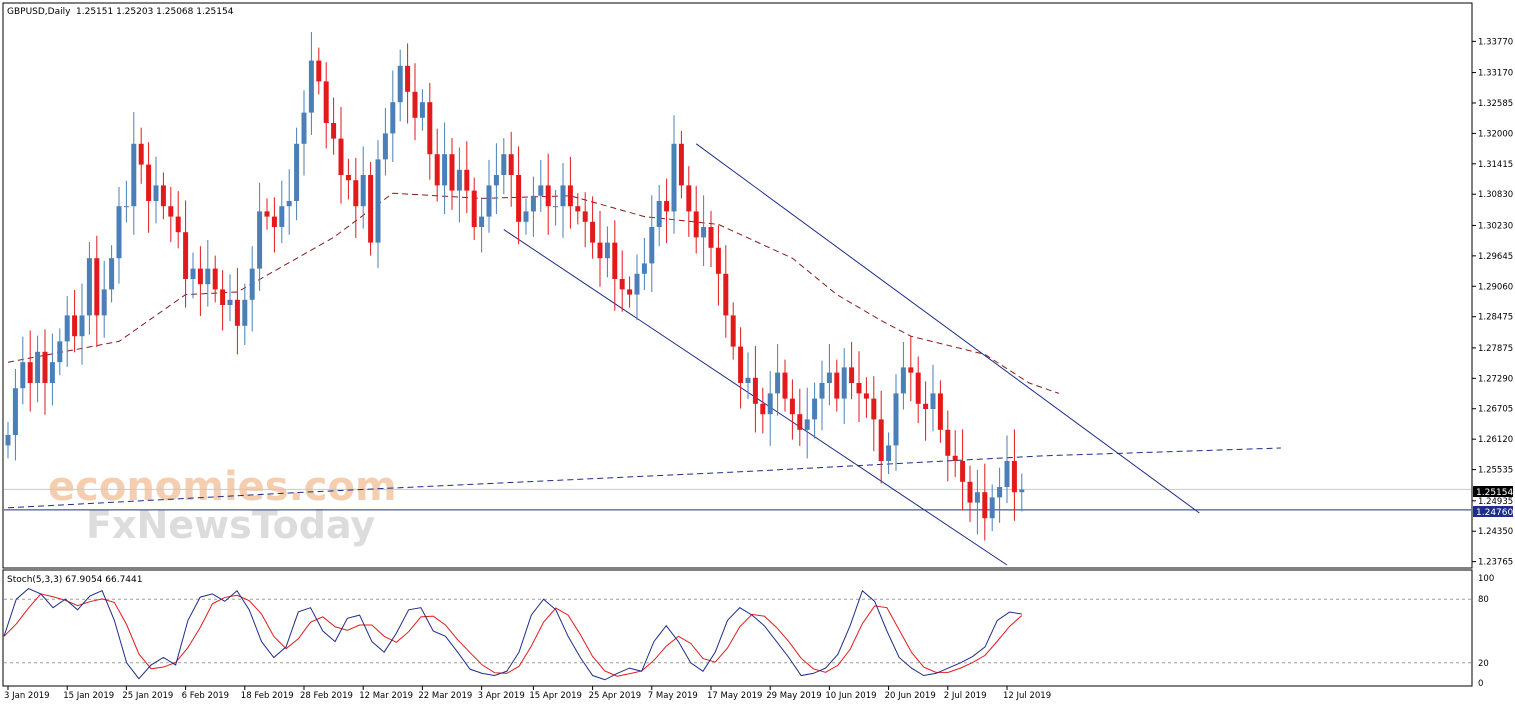 The width and height of the screenshot is (1515, 710). I want to click on stoch-level-label: 0, so click(1480, 684).